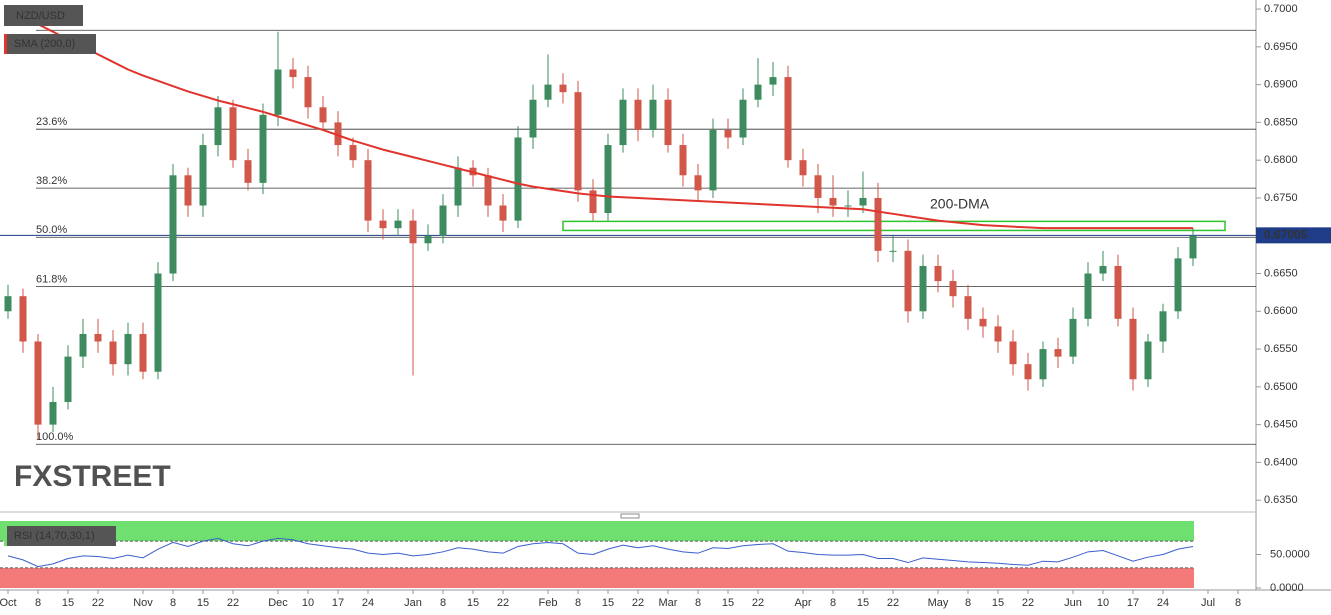  Describe the element at coordinates (51, 230) in the screenshot. I see `fib-label: 50.0%` at that location.